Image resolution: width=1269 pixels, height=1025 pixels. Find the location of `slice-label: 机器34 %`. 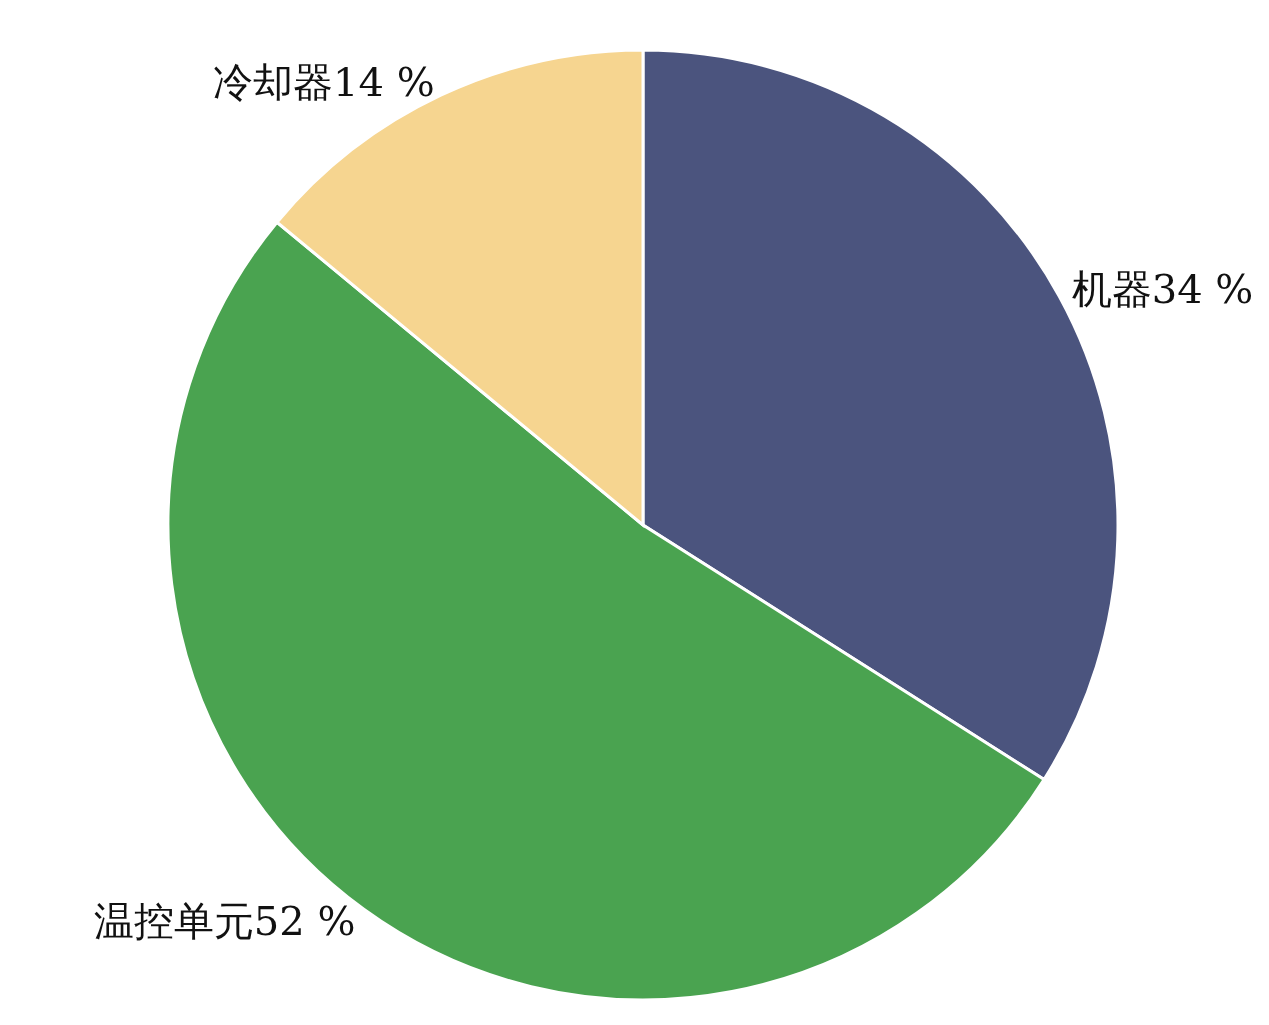

slice-label: 机器34 % is located at coordinates (1162, 289).